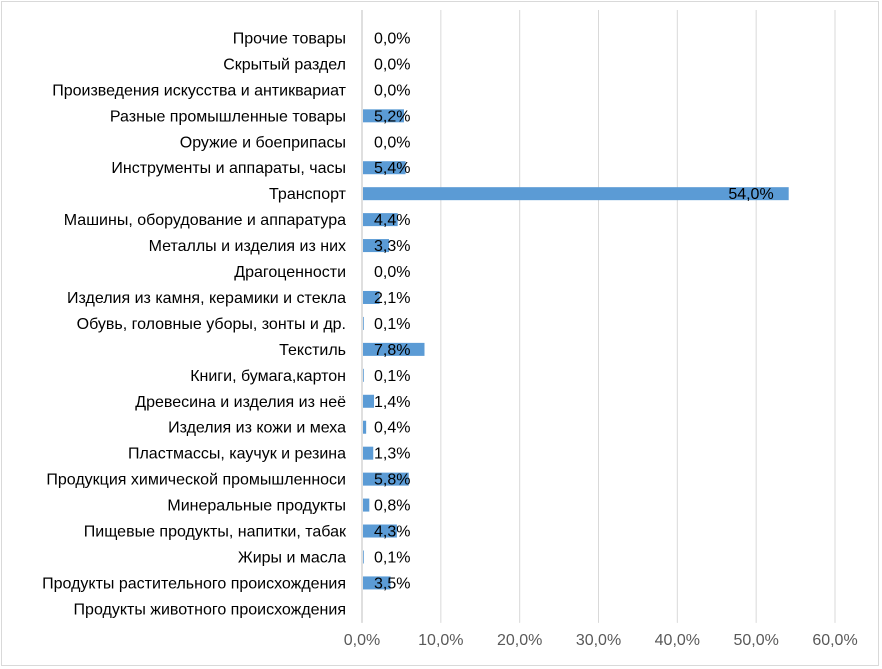  I want to click on category-label: Драгоценности, so click(290, 272).